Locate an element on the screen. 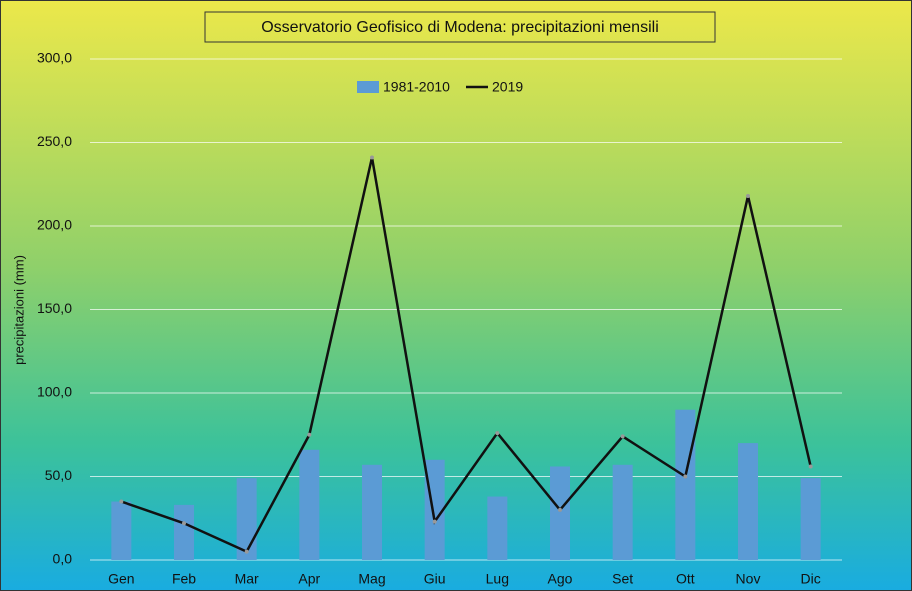 This screenshot has height=591, width=912. y-tick-label: 150,0 is located at coordinates (54, 308).